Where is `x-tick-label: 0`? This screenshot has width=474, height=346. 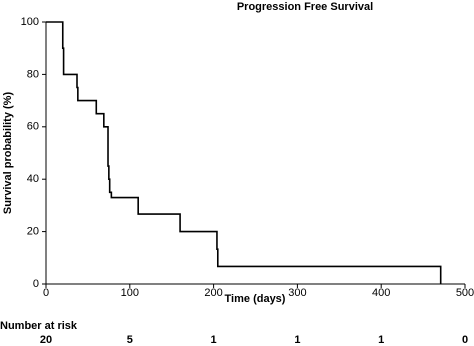
x-tick-label: 0 is located at coordinates (46, 293).